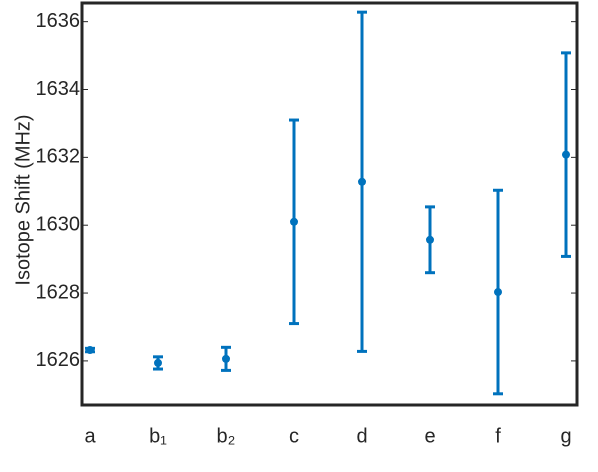  What do you see at coordinates (58, 89) in the screenshot?
I see `y-tick-label: 1634` at bounding box center [58, 89].